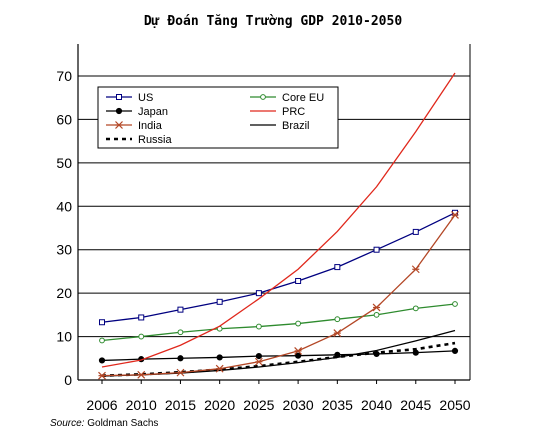  Describe the element at coordinates (454, 405) in the screenshot. I see `x-tick-label: 2050` at that location.